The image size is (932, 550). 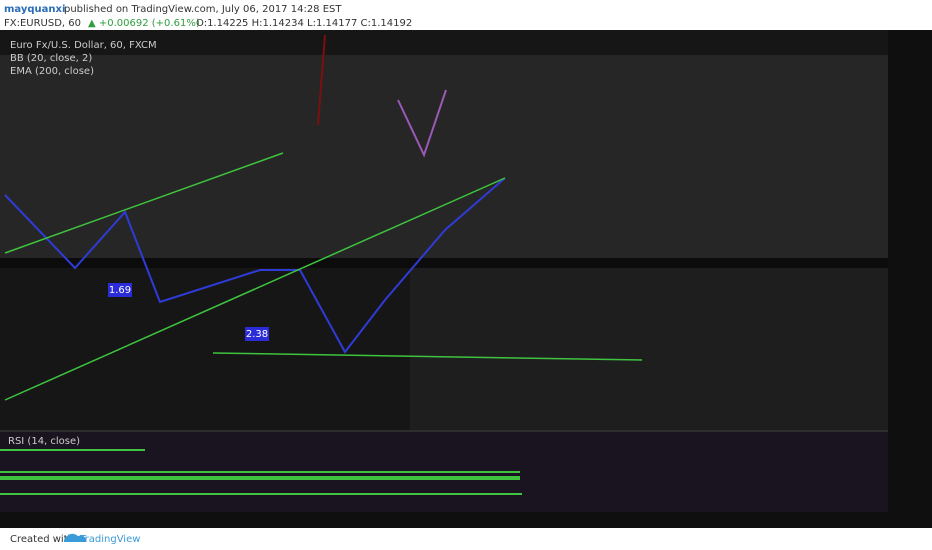 What do you see at coordinates (42, 23) in the screenshot?
I see `symbol: FX:EURUSD, 60` at bounding box center [42, 23].